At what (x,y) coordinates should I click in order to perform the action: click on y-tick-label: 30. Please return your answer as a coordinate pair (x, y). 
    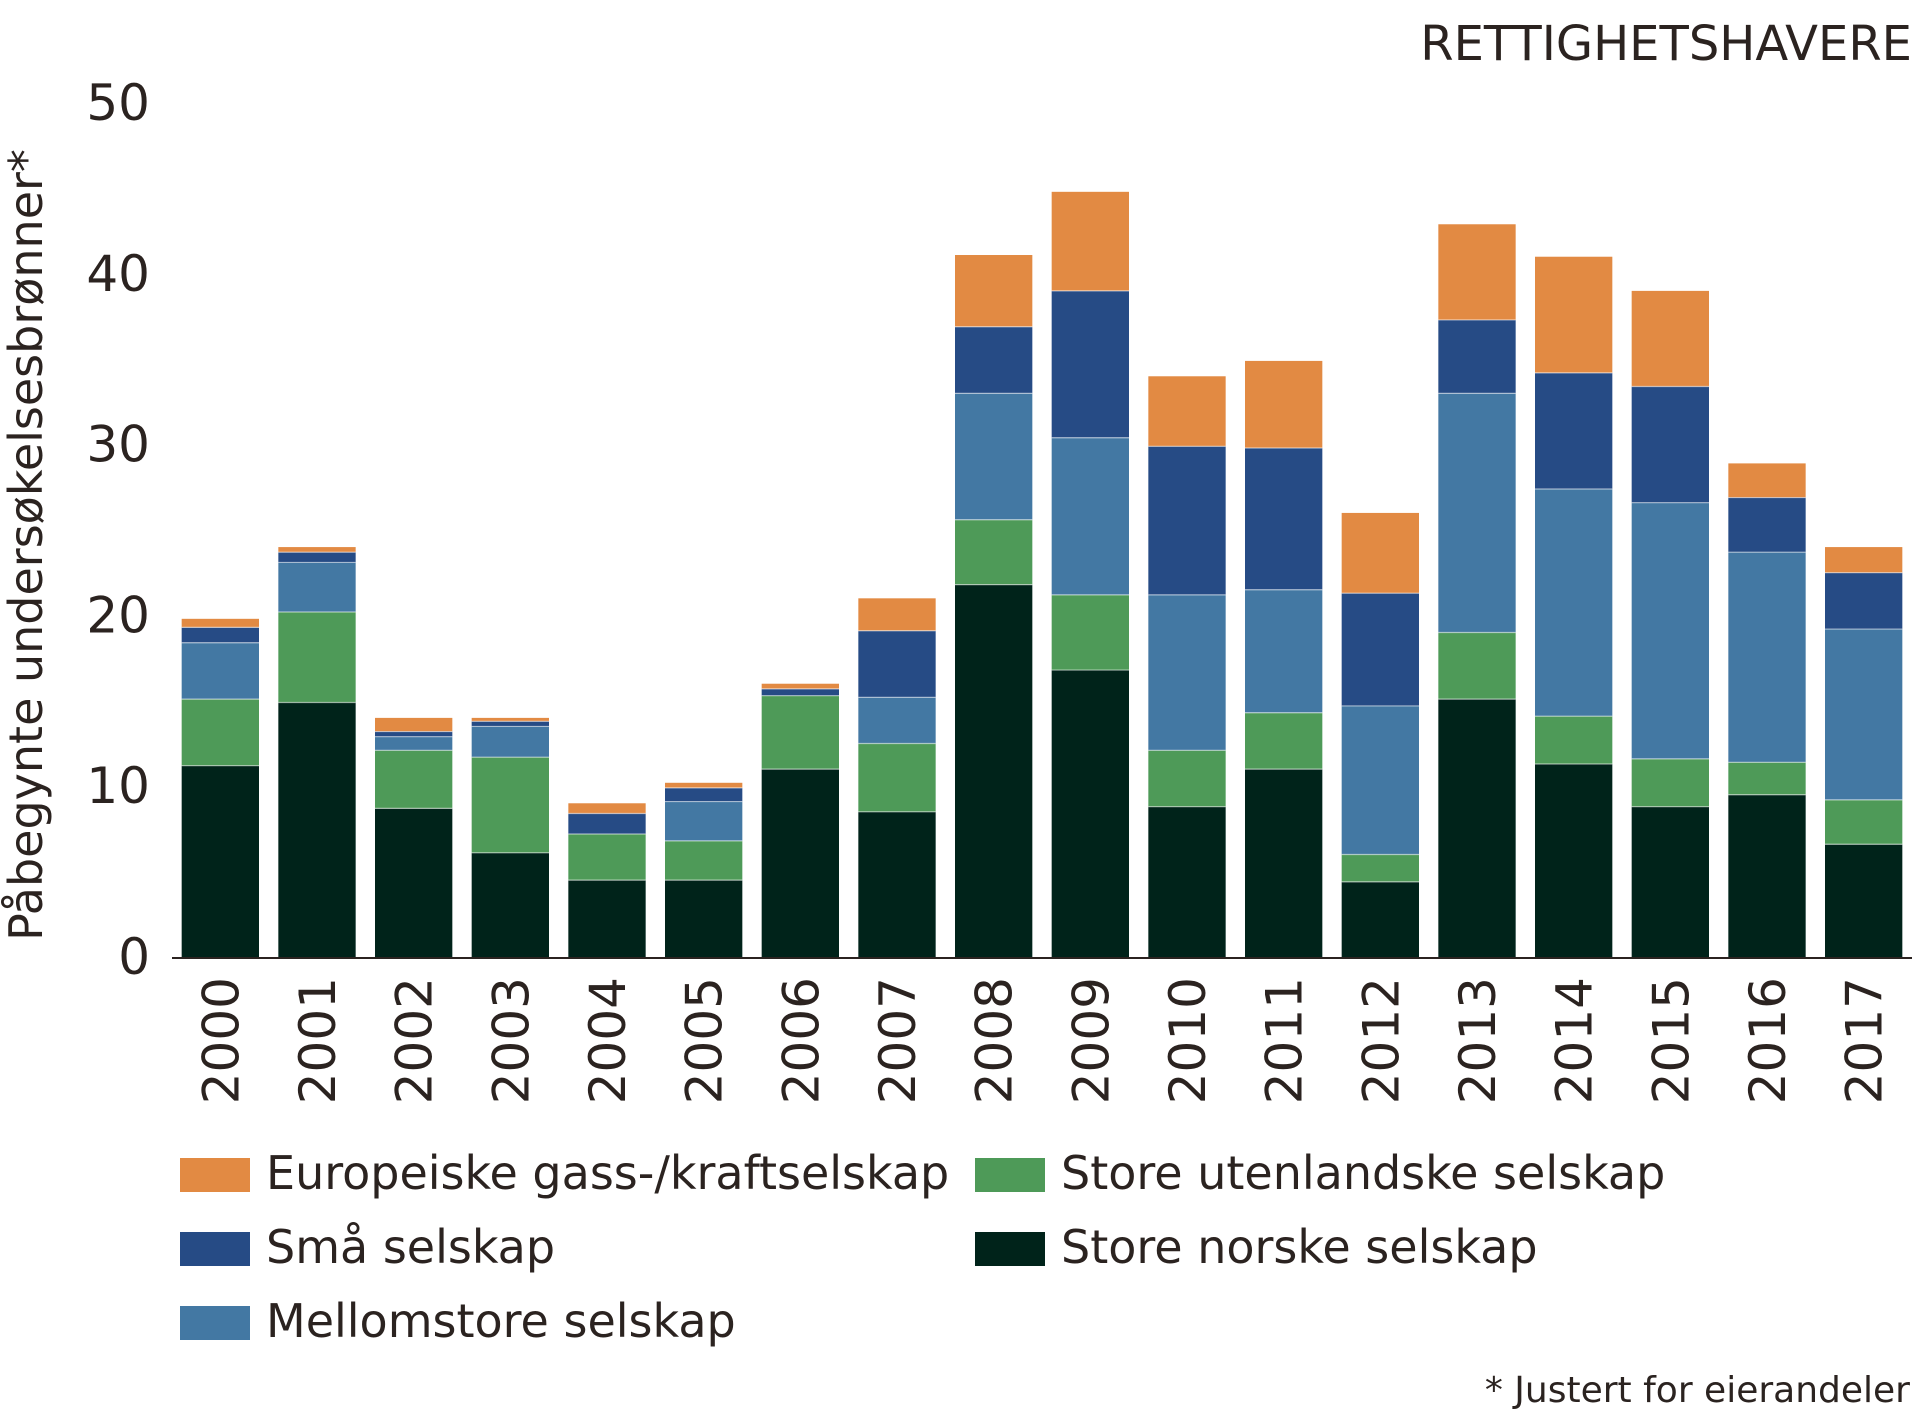
    Looking at the image, I should click on (118, 445).